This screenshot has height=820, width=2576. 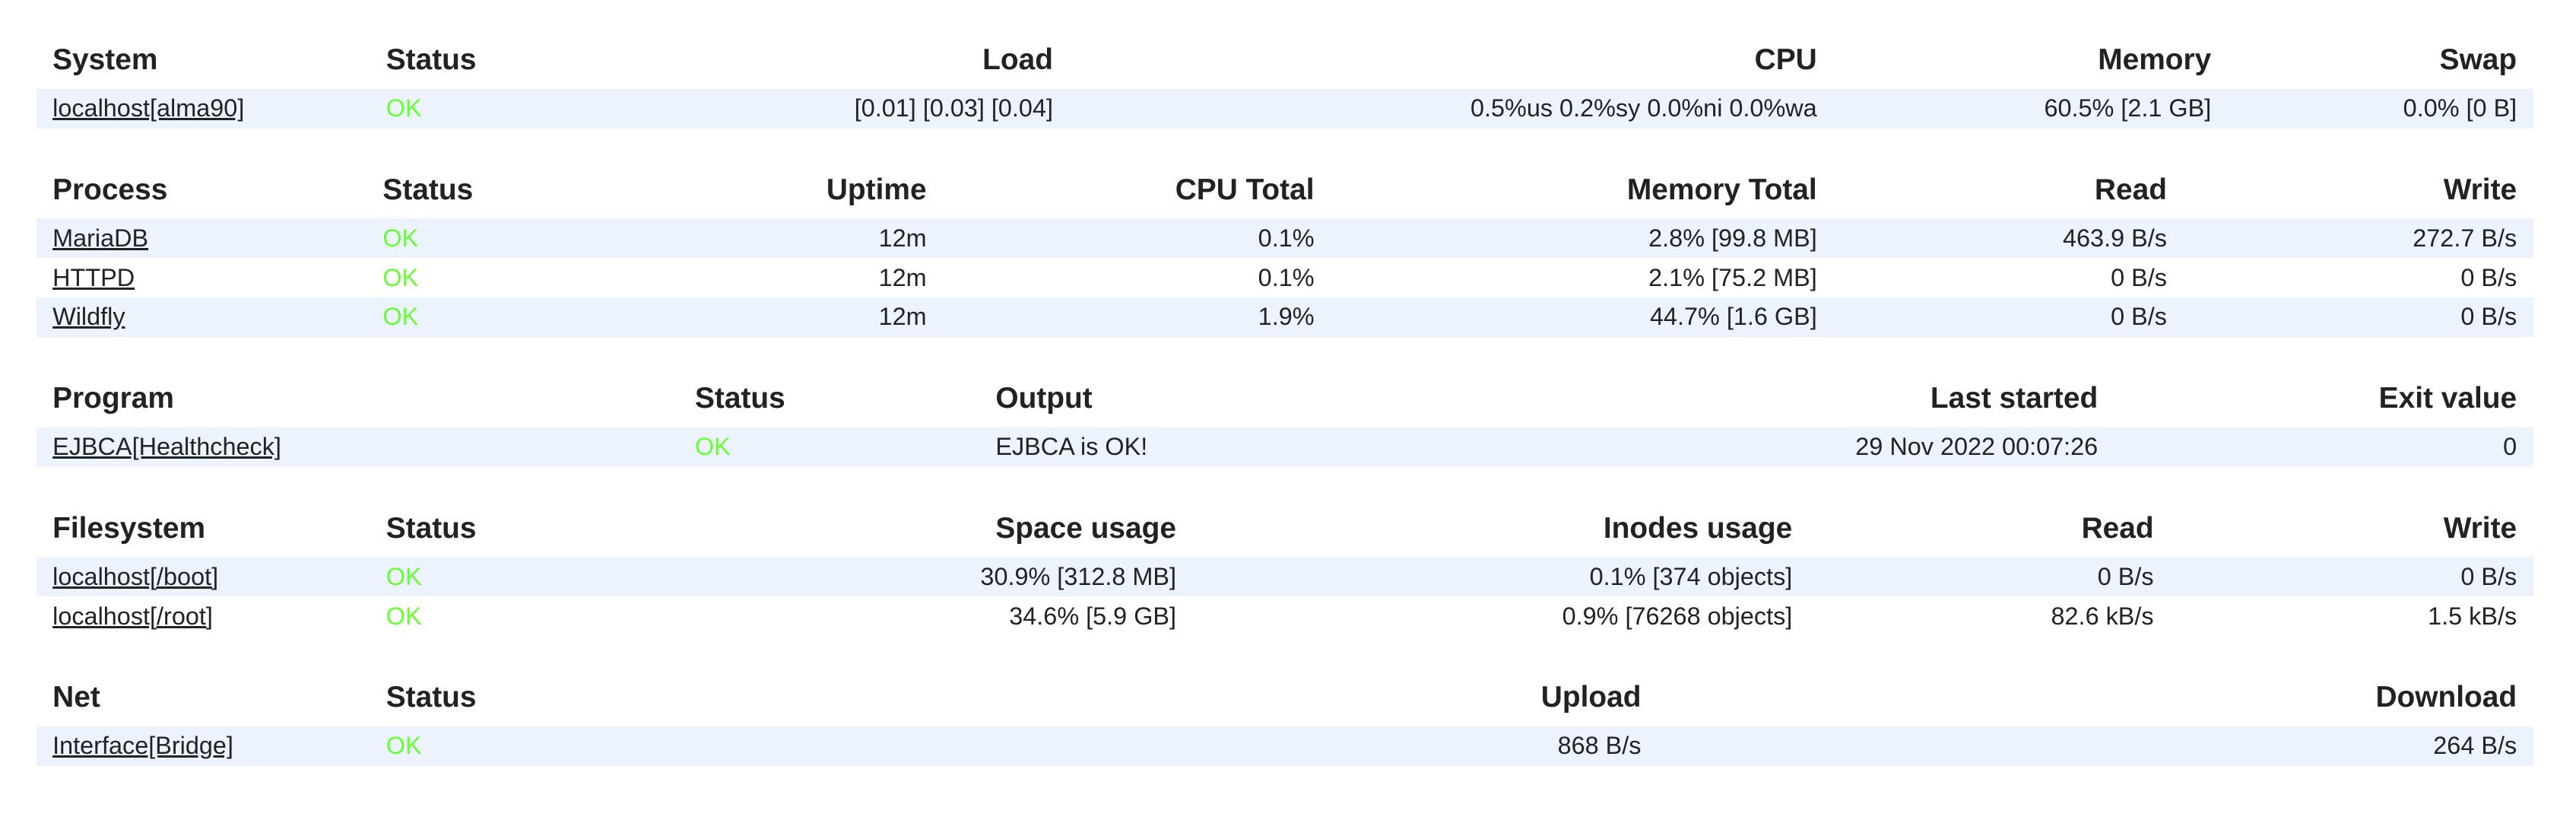 I want to click on cell-upload: 868 B/s, so click(x=1240, y=746).